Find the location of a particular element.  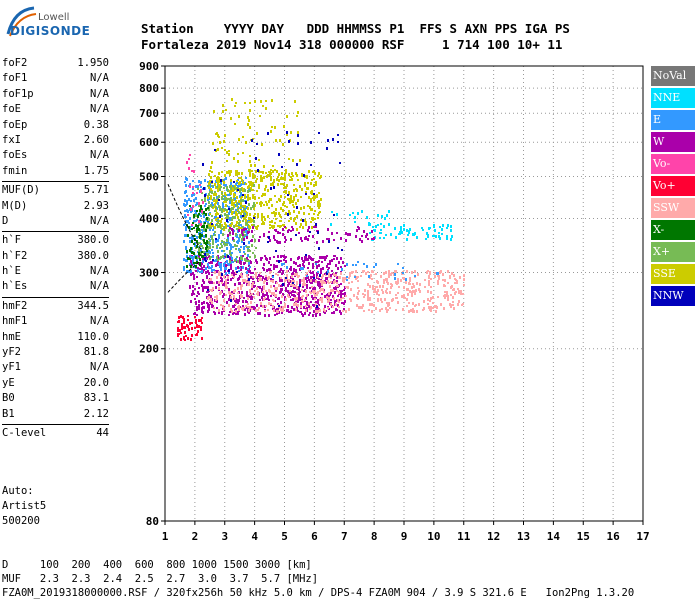

param-value: 380.0 is located at coordinates (93, 255).